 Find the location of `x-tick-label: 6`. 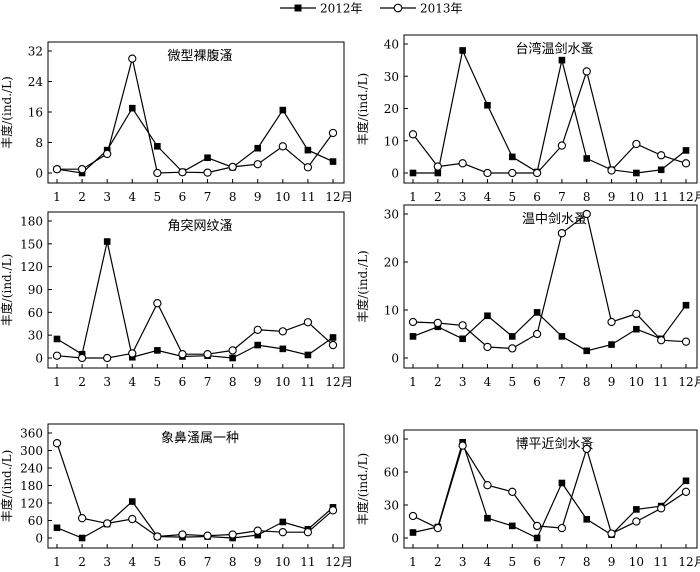

x-tick-label: 6 is located at coordinates (183, 382).